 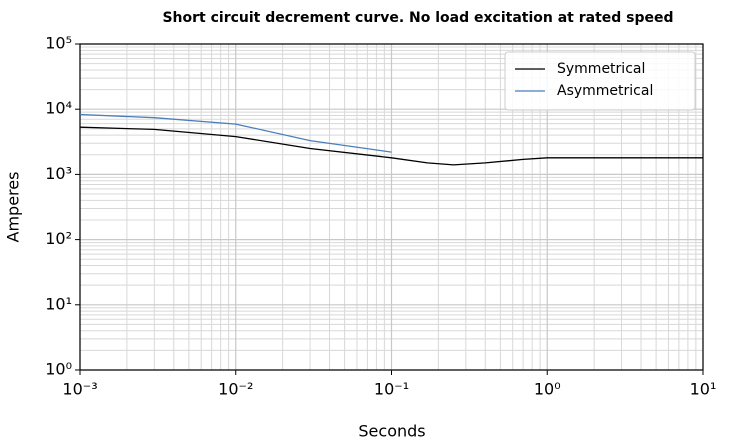 I want to click on y-tick-label: 10¹, so click(x=58, y=303).